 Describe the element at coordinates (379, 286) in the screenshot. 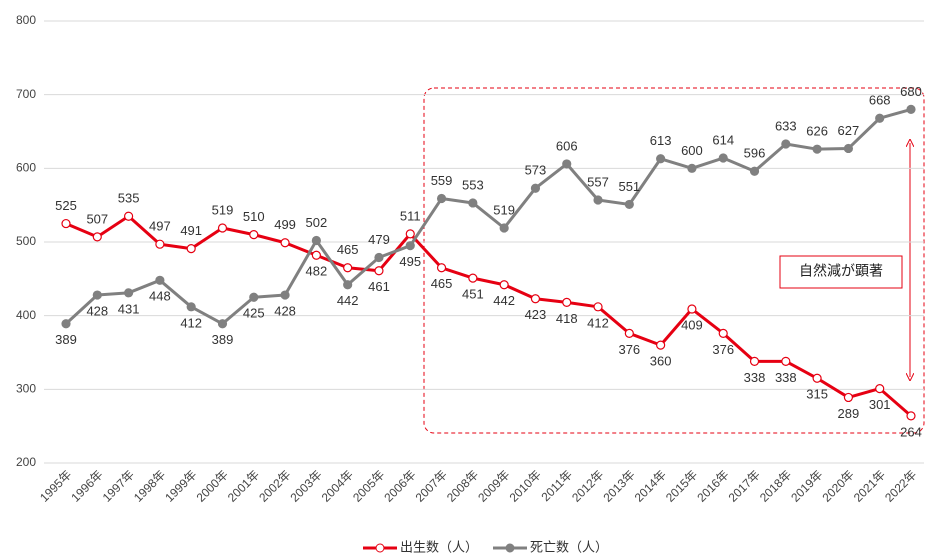

I see `data-label: 461` at that location.